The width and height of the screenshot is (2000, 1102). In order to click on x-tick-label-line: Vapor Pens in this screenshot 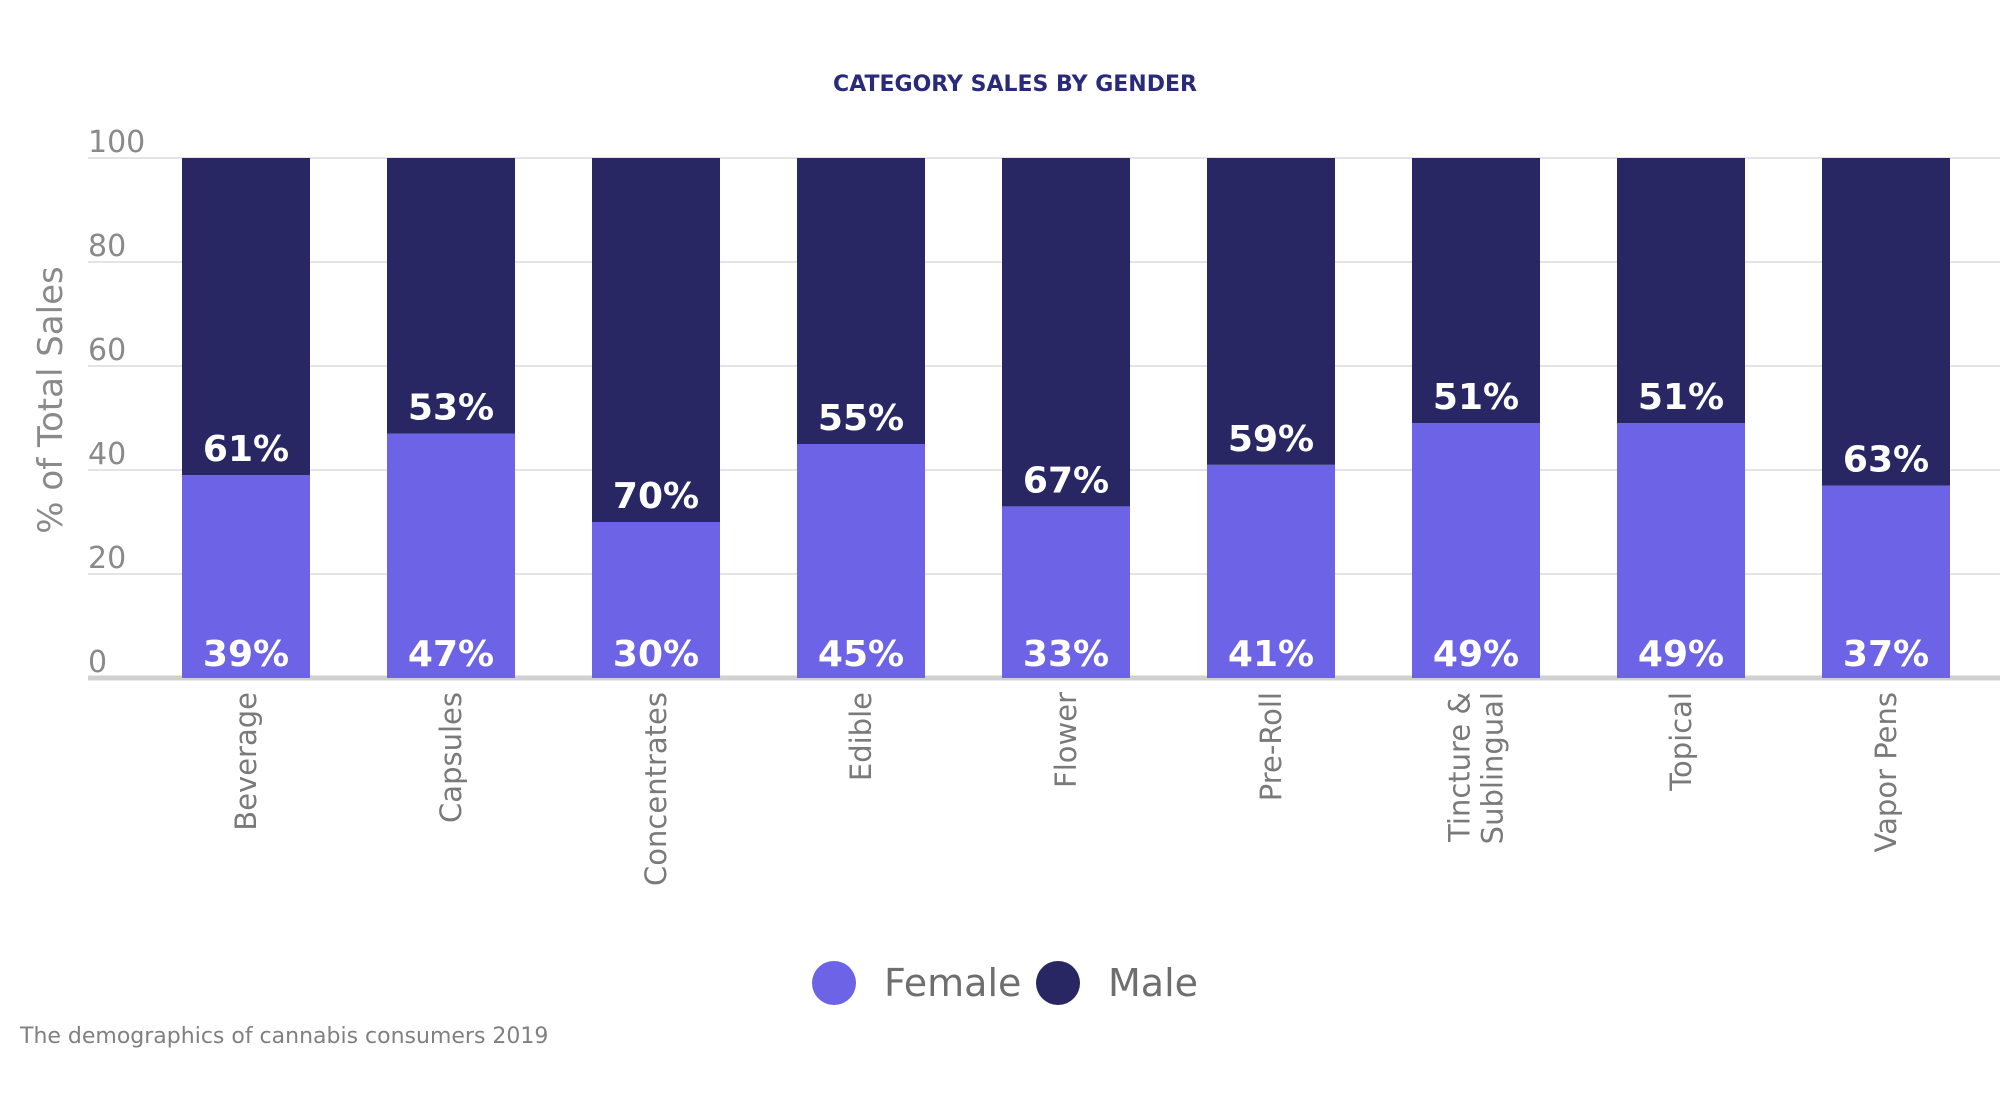, I will do `click(1886, 772)`.